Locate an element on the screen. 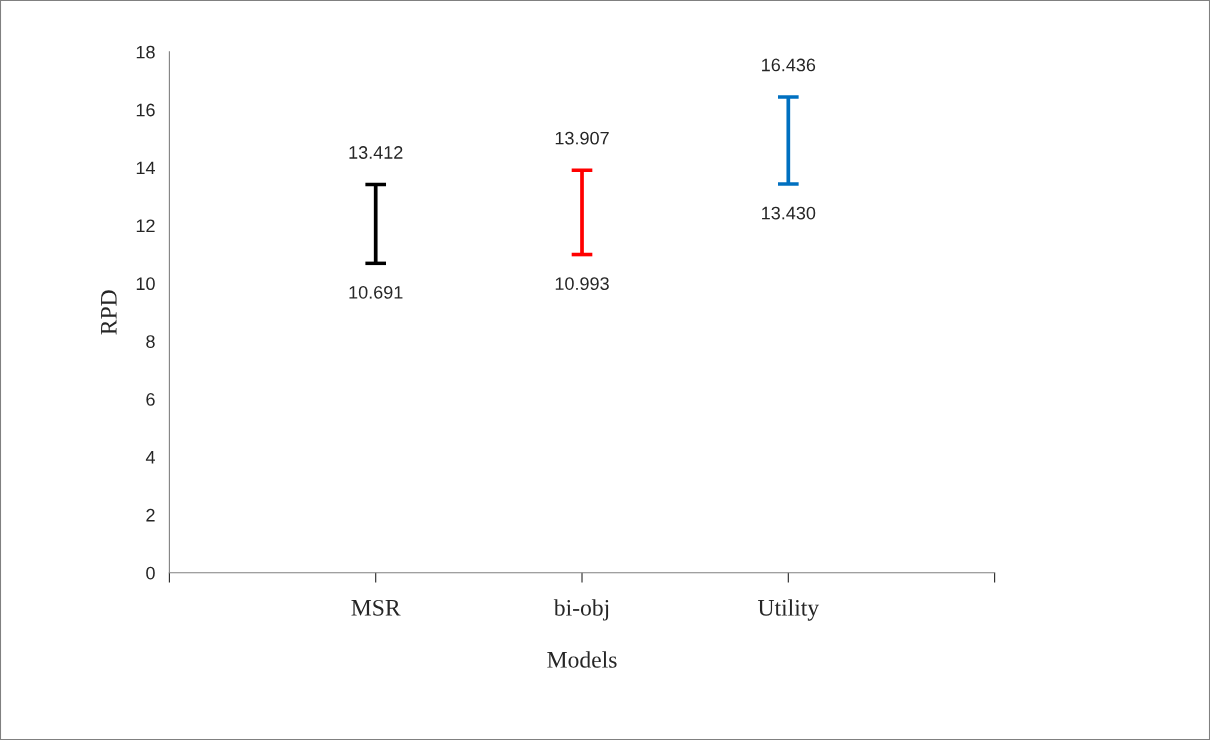 Image resolution: width=1210 pixels, height=740 pixels. y-tick-label: 12 is located at coordinates (145, 225).